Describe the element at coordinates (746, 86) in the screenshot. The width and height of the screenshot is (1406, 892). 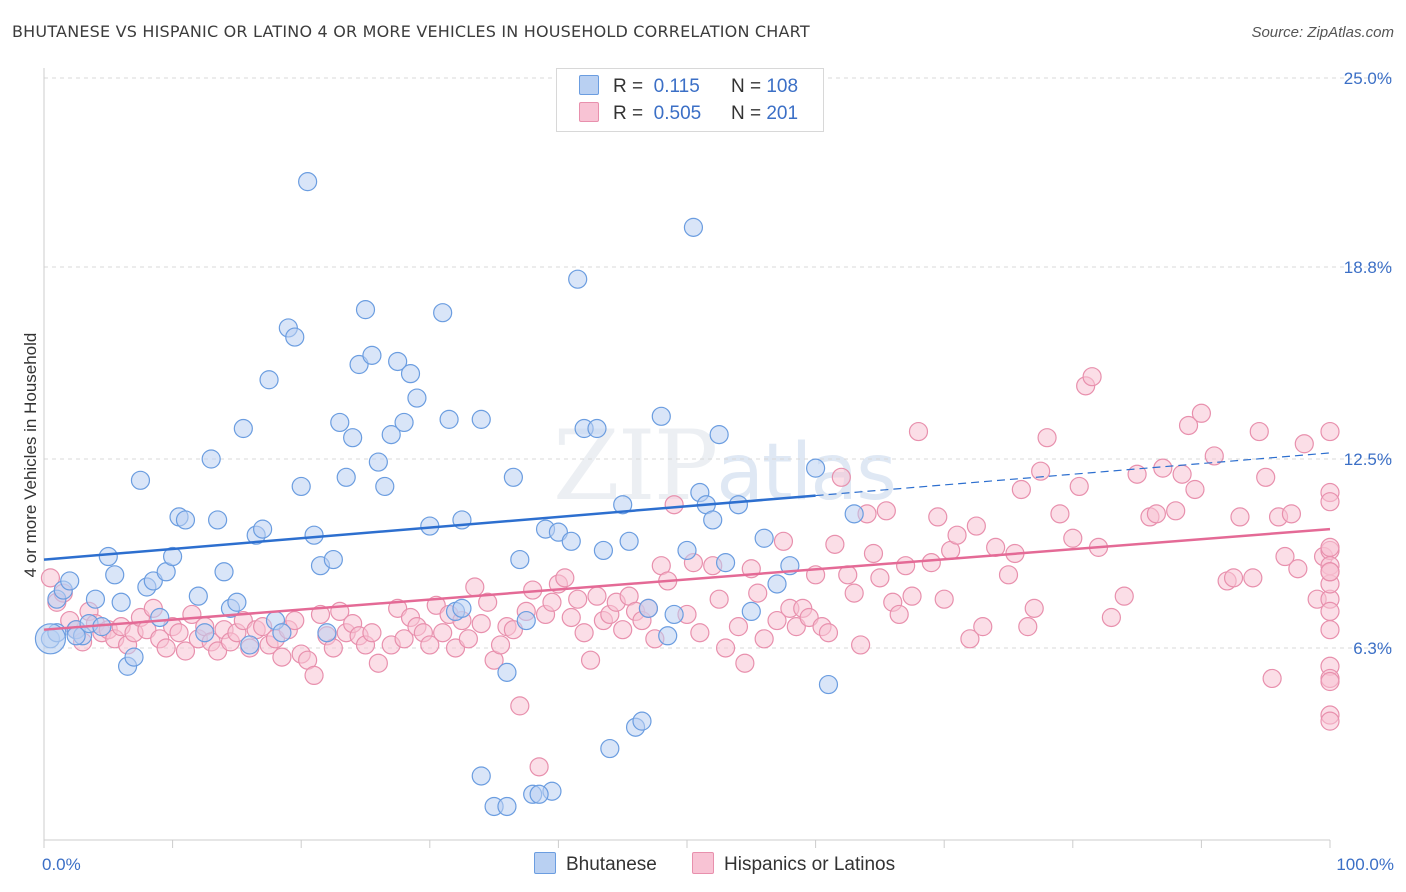
I see `legend-n-label: N =` at that location.